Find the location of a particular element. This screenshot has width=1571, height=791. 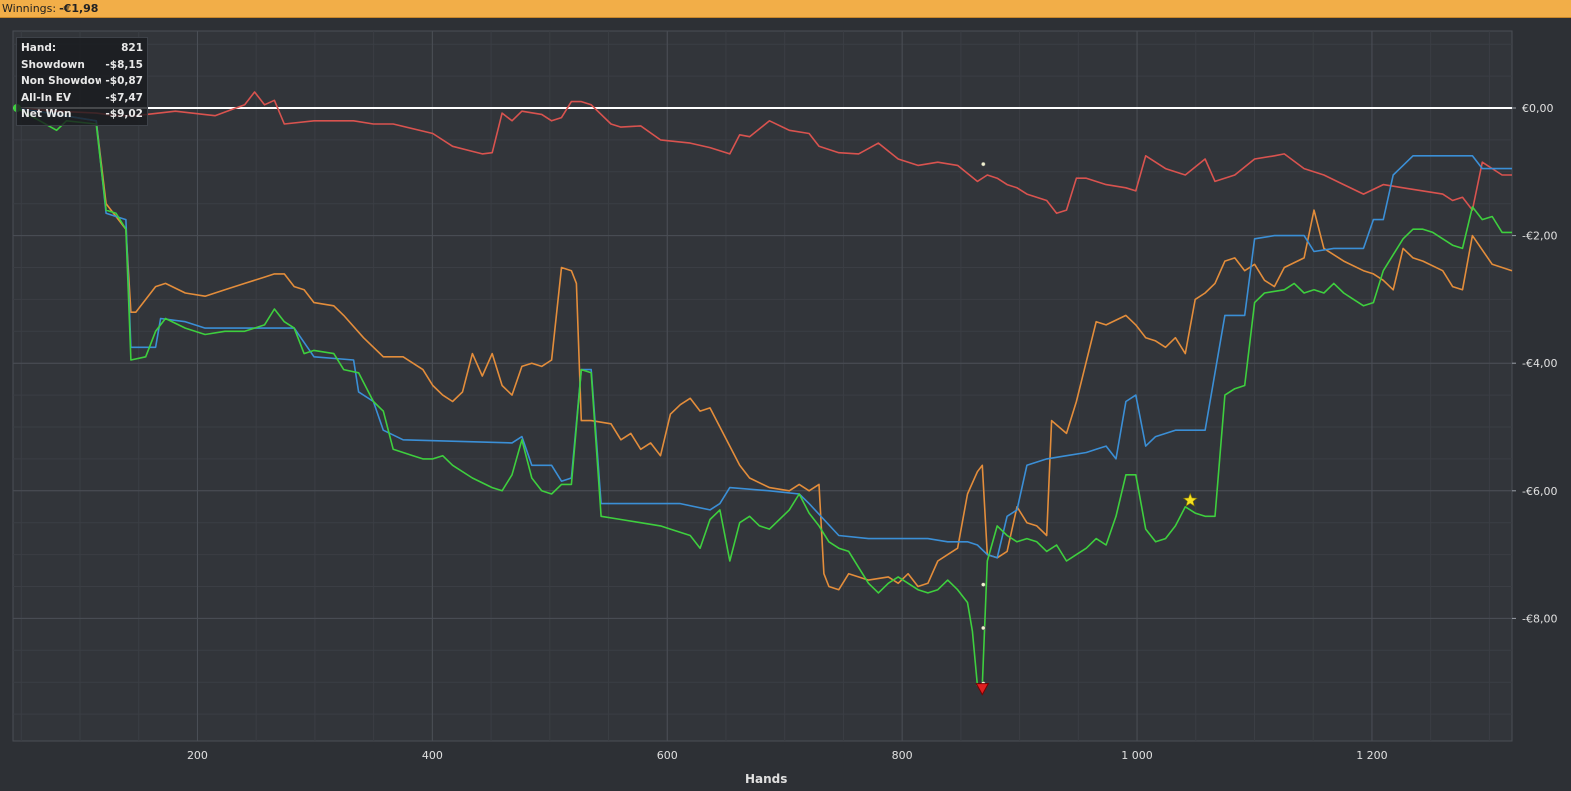

tooltip-row-all-in-ev: All-In EV -$7,47 is located at coordinates (82, 98).